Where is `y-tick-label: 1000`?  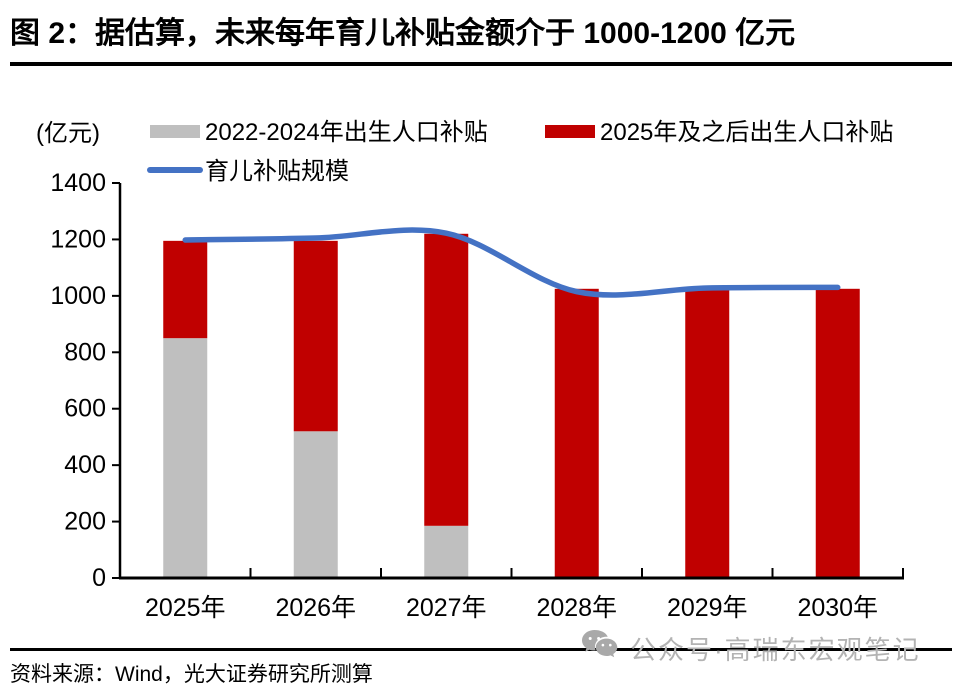 y-tick-label: 1000 is located at coordinates (78, 296).